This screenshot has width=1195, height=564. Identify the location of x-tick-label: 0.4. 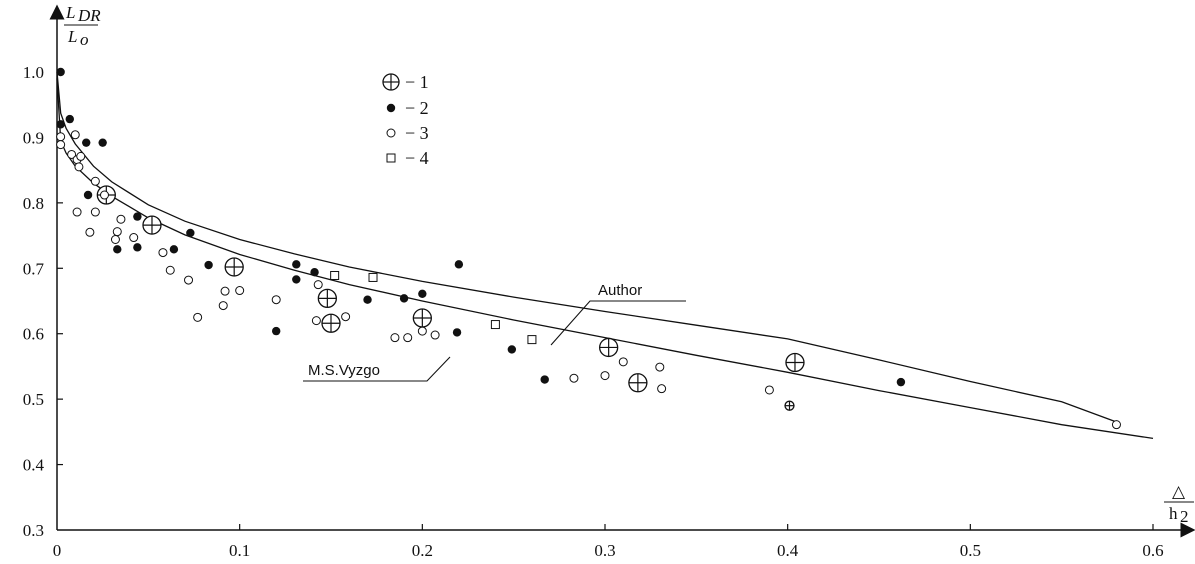
(788, 550).